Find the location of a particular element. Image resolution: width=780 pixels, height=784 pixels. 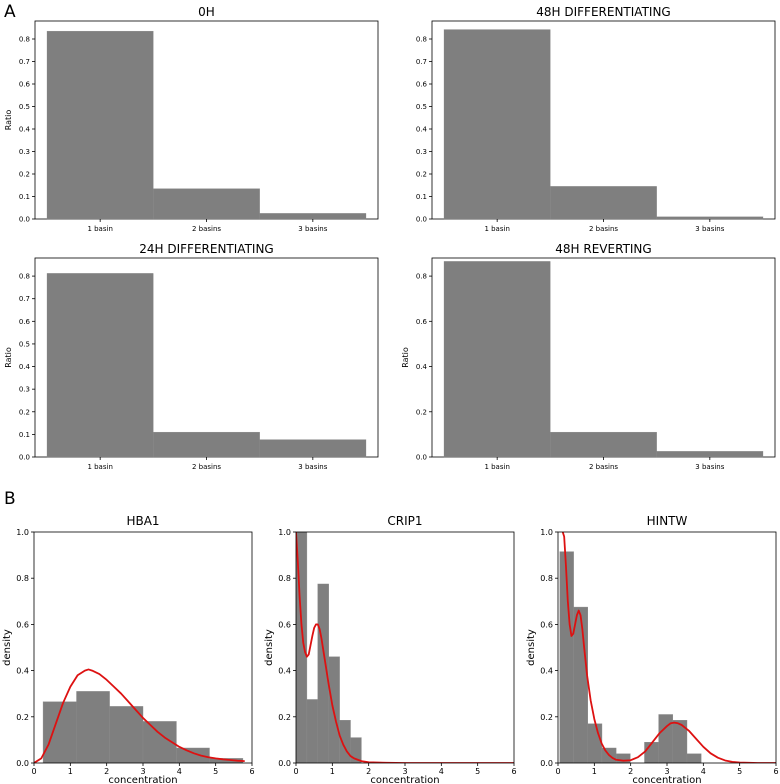

chart-title: 48H DIFFERENTIATING is located at coordinates (603, 12).